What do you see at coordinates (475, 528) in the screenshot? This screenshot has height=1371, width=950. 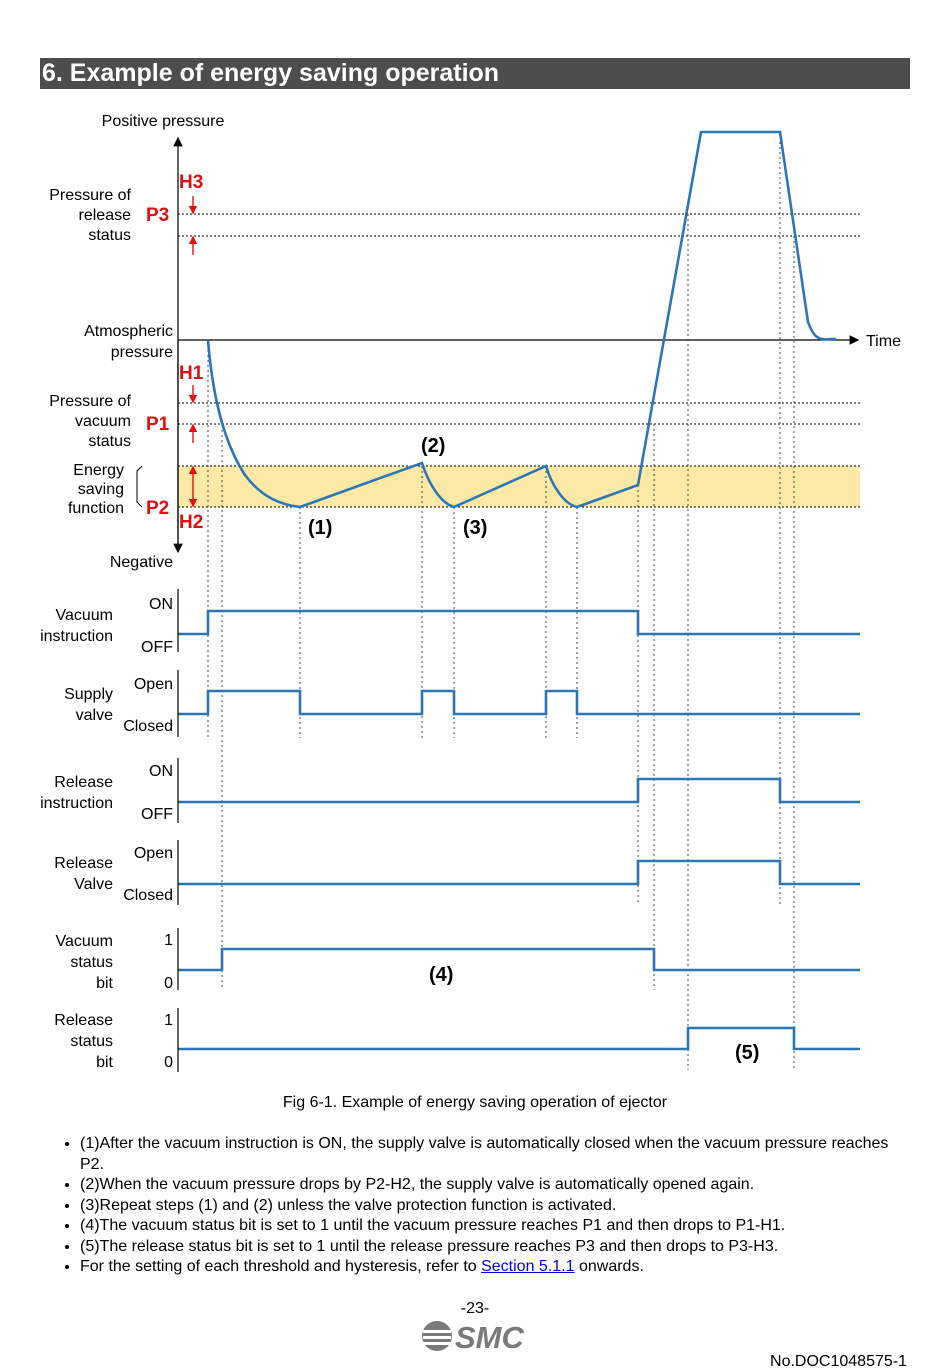 I see `step-3-label: (3)` at bounding box center [475, 528].